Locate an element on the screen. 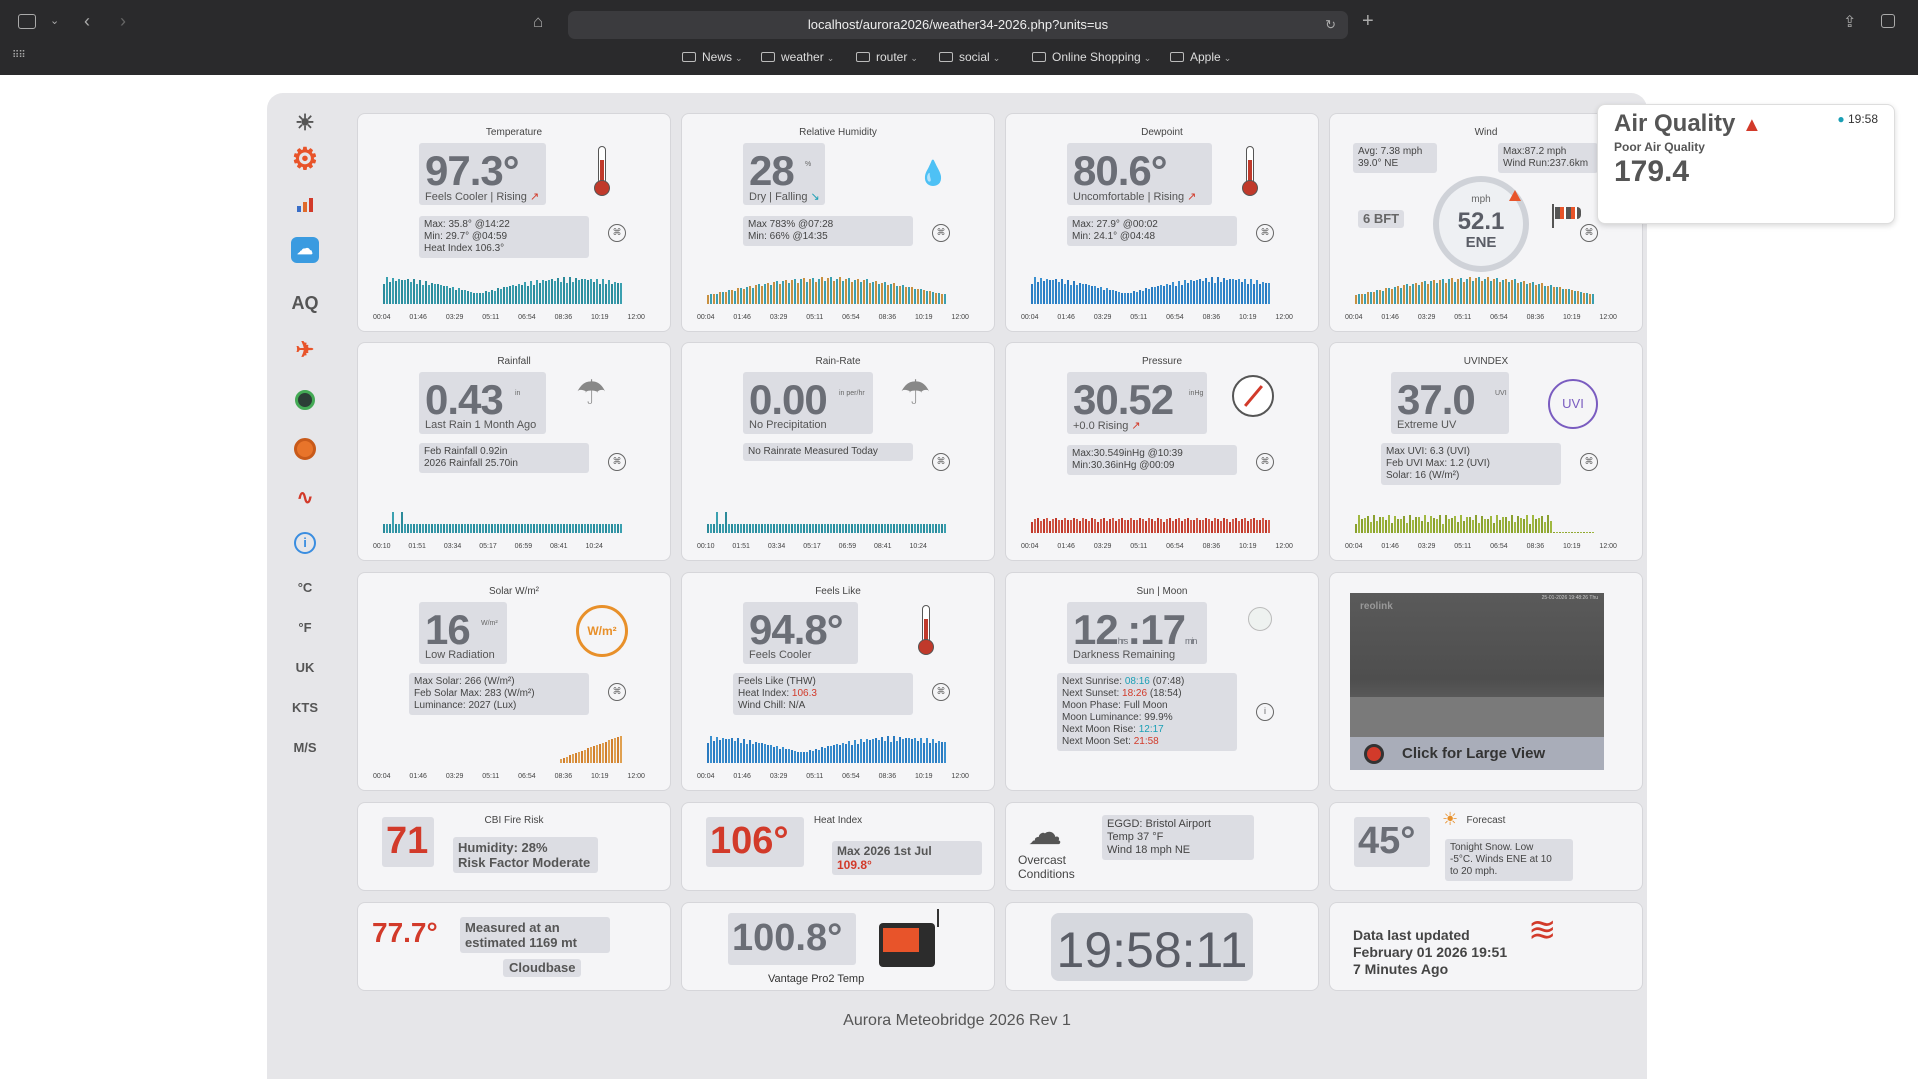  tick-label: 06:59 is located at coordinates (523, 546).